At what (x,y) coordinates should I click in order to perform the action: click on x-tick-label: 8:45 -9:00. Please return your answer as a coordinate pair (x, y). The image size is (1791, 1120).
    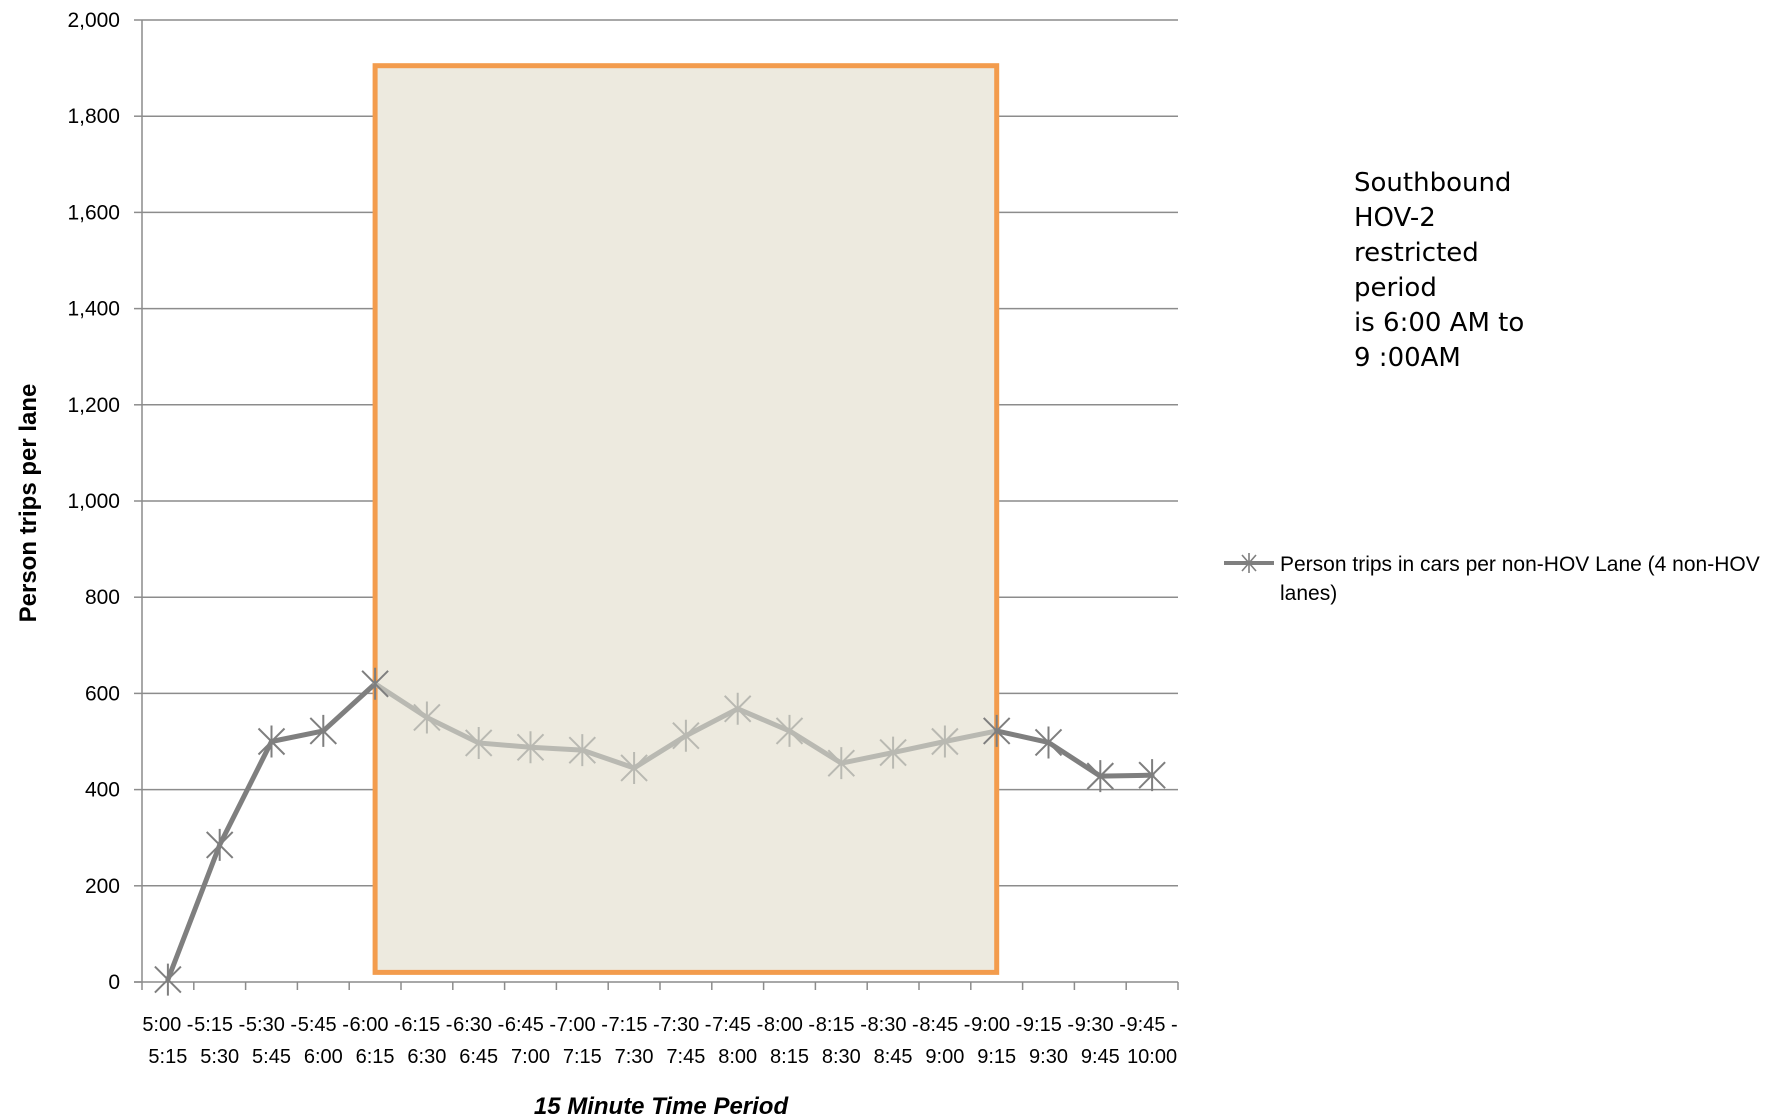
    Looking at the image, I should click on (944, 1041).